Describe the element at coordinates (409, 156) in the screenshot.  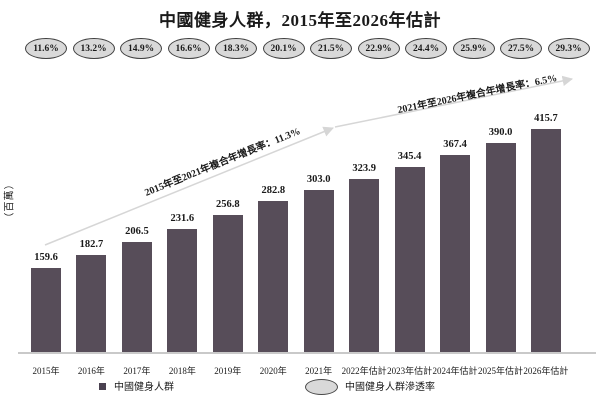
I see `bar-value-label: 345.4` at that location.